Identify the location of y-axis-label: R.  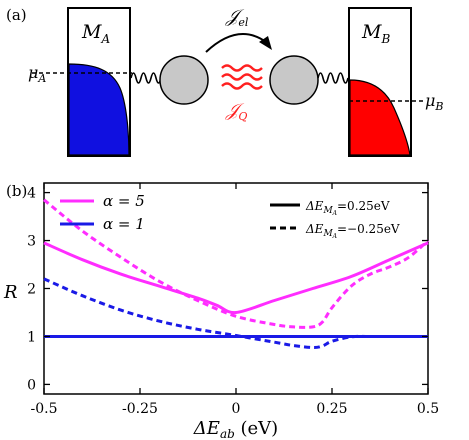
(10, 292).